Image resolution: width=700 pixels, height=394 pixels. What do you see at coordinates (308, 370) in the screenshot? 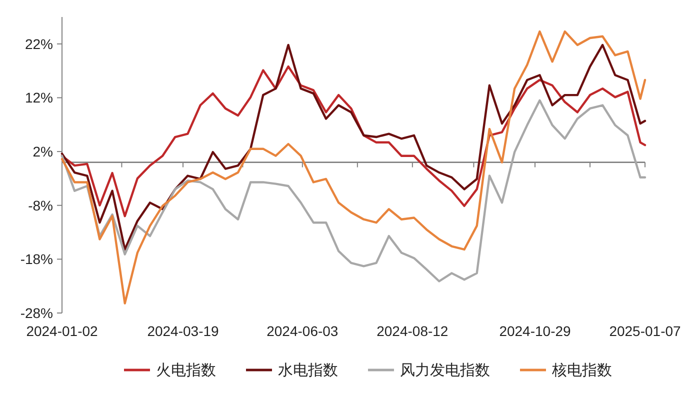
I see `legend-label: 水电指数` at bounding box center [308, 370].